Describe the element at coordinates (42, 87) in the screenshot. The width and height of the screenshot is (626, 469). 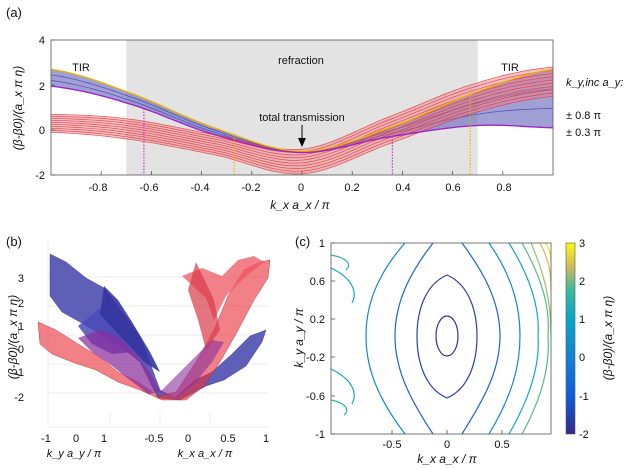
I see `ytick-a-2: 2` at that location.